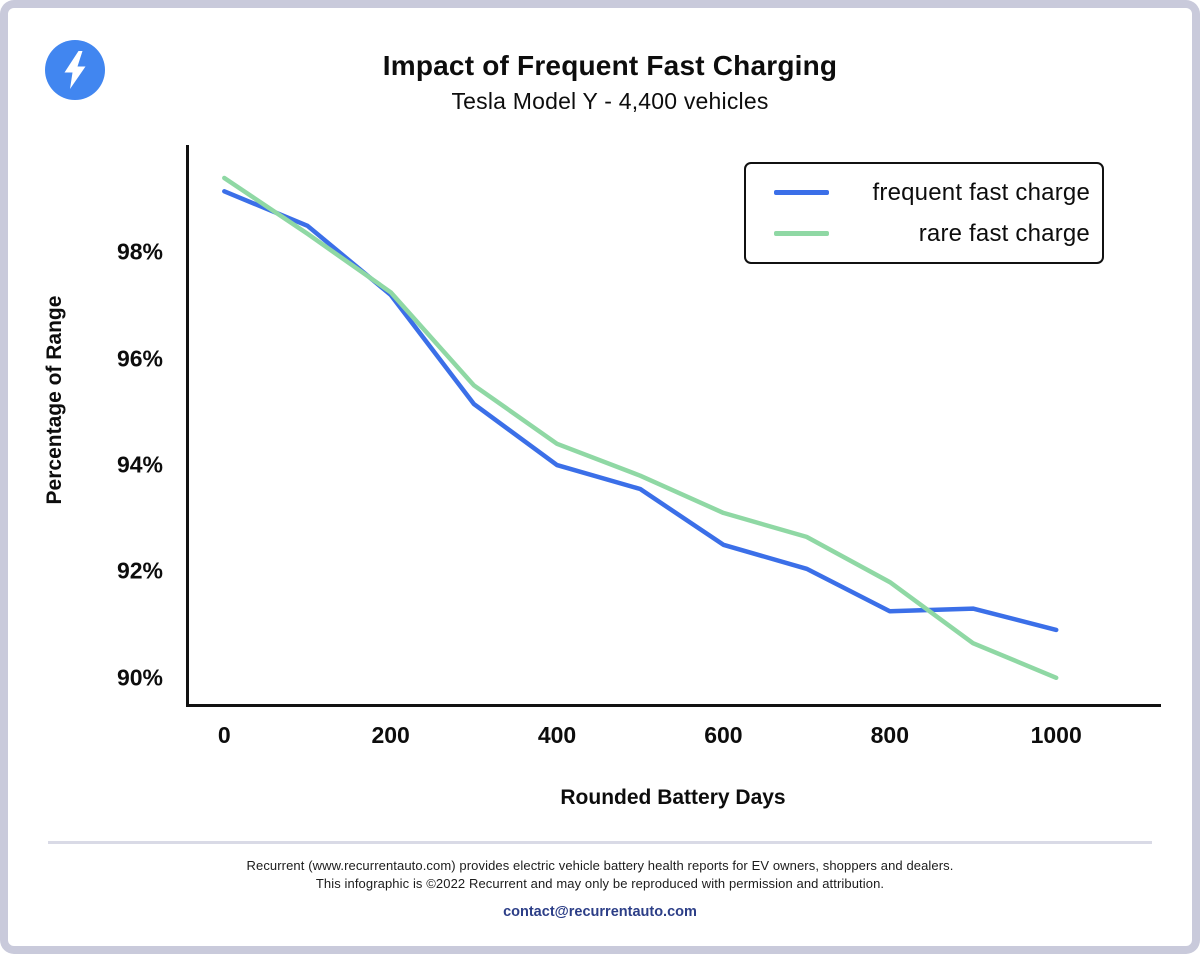 This screenshot has width=1200, height=954. I want to click on legend-item-frequent-fast-charge: frequent fast charge, so click(932, 193).